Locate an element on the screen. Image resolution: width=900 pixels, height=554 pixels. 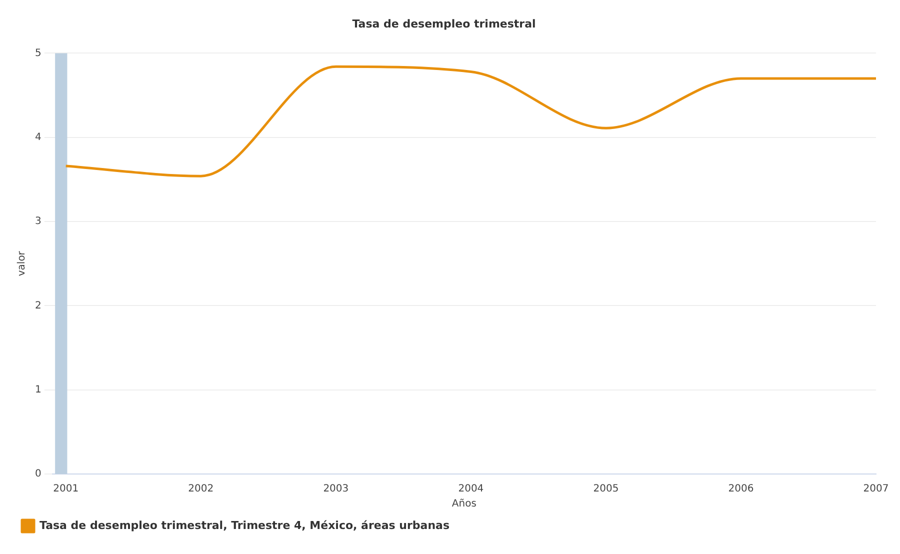
x-tick-label: 2003 is located at coordinates (336, 489).